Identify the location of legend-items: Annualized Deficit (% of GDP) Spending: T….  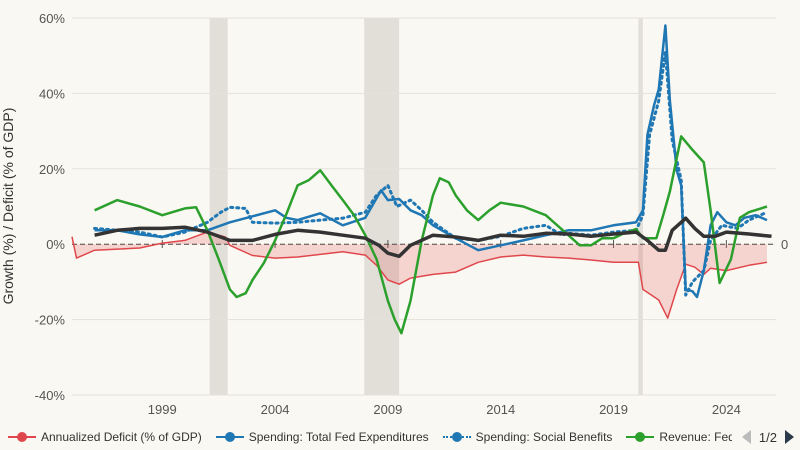
(368, 437).